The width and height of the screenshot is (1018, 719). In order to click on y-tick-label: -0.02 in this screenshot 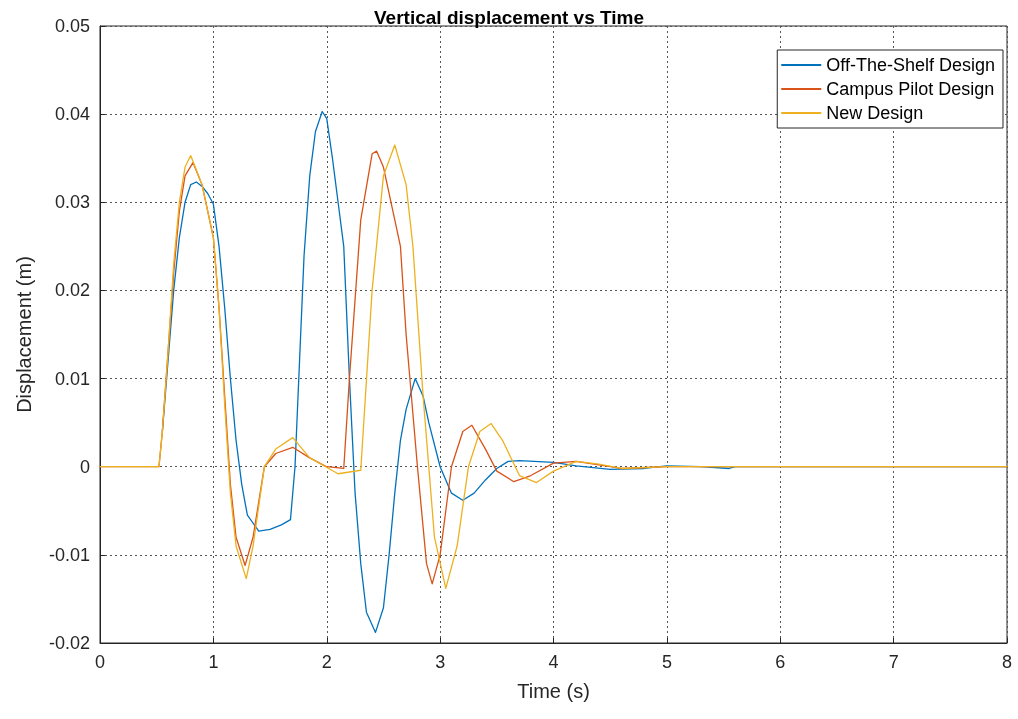, I will do `click(69, 643)`.